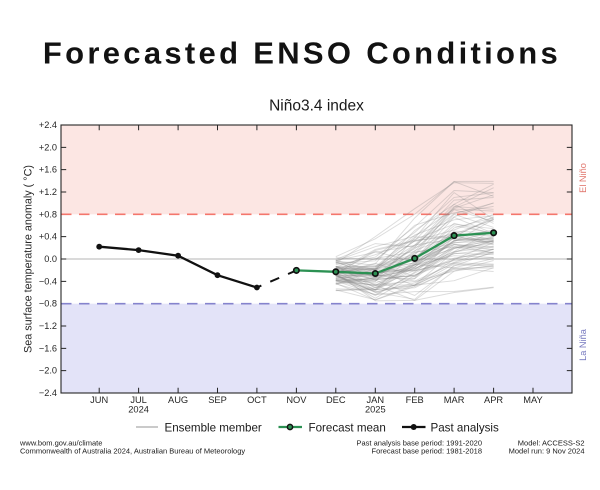  Describe the element at coordinates (48, 326) in the screenshot. I see `svg-text: −1.2` at that location.